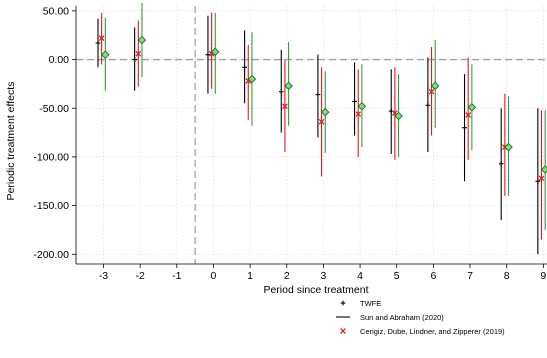 Image resolution: width=547 pixels, height=358 pixels. I want to click on x-tick-label: 1, so click(250, 276).